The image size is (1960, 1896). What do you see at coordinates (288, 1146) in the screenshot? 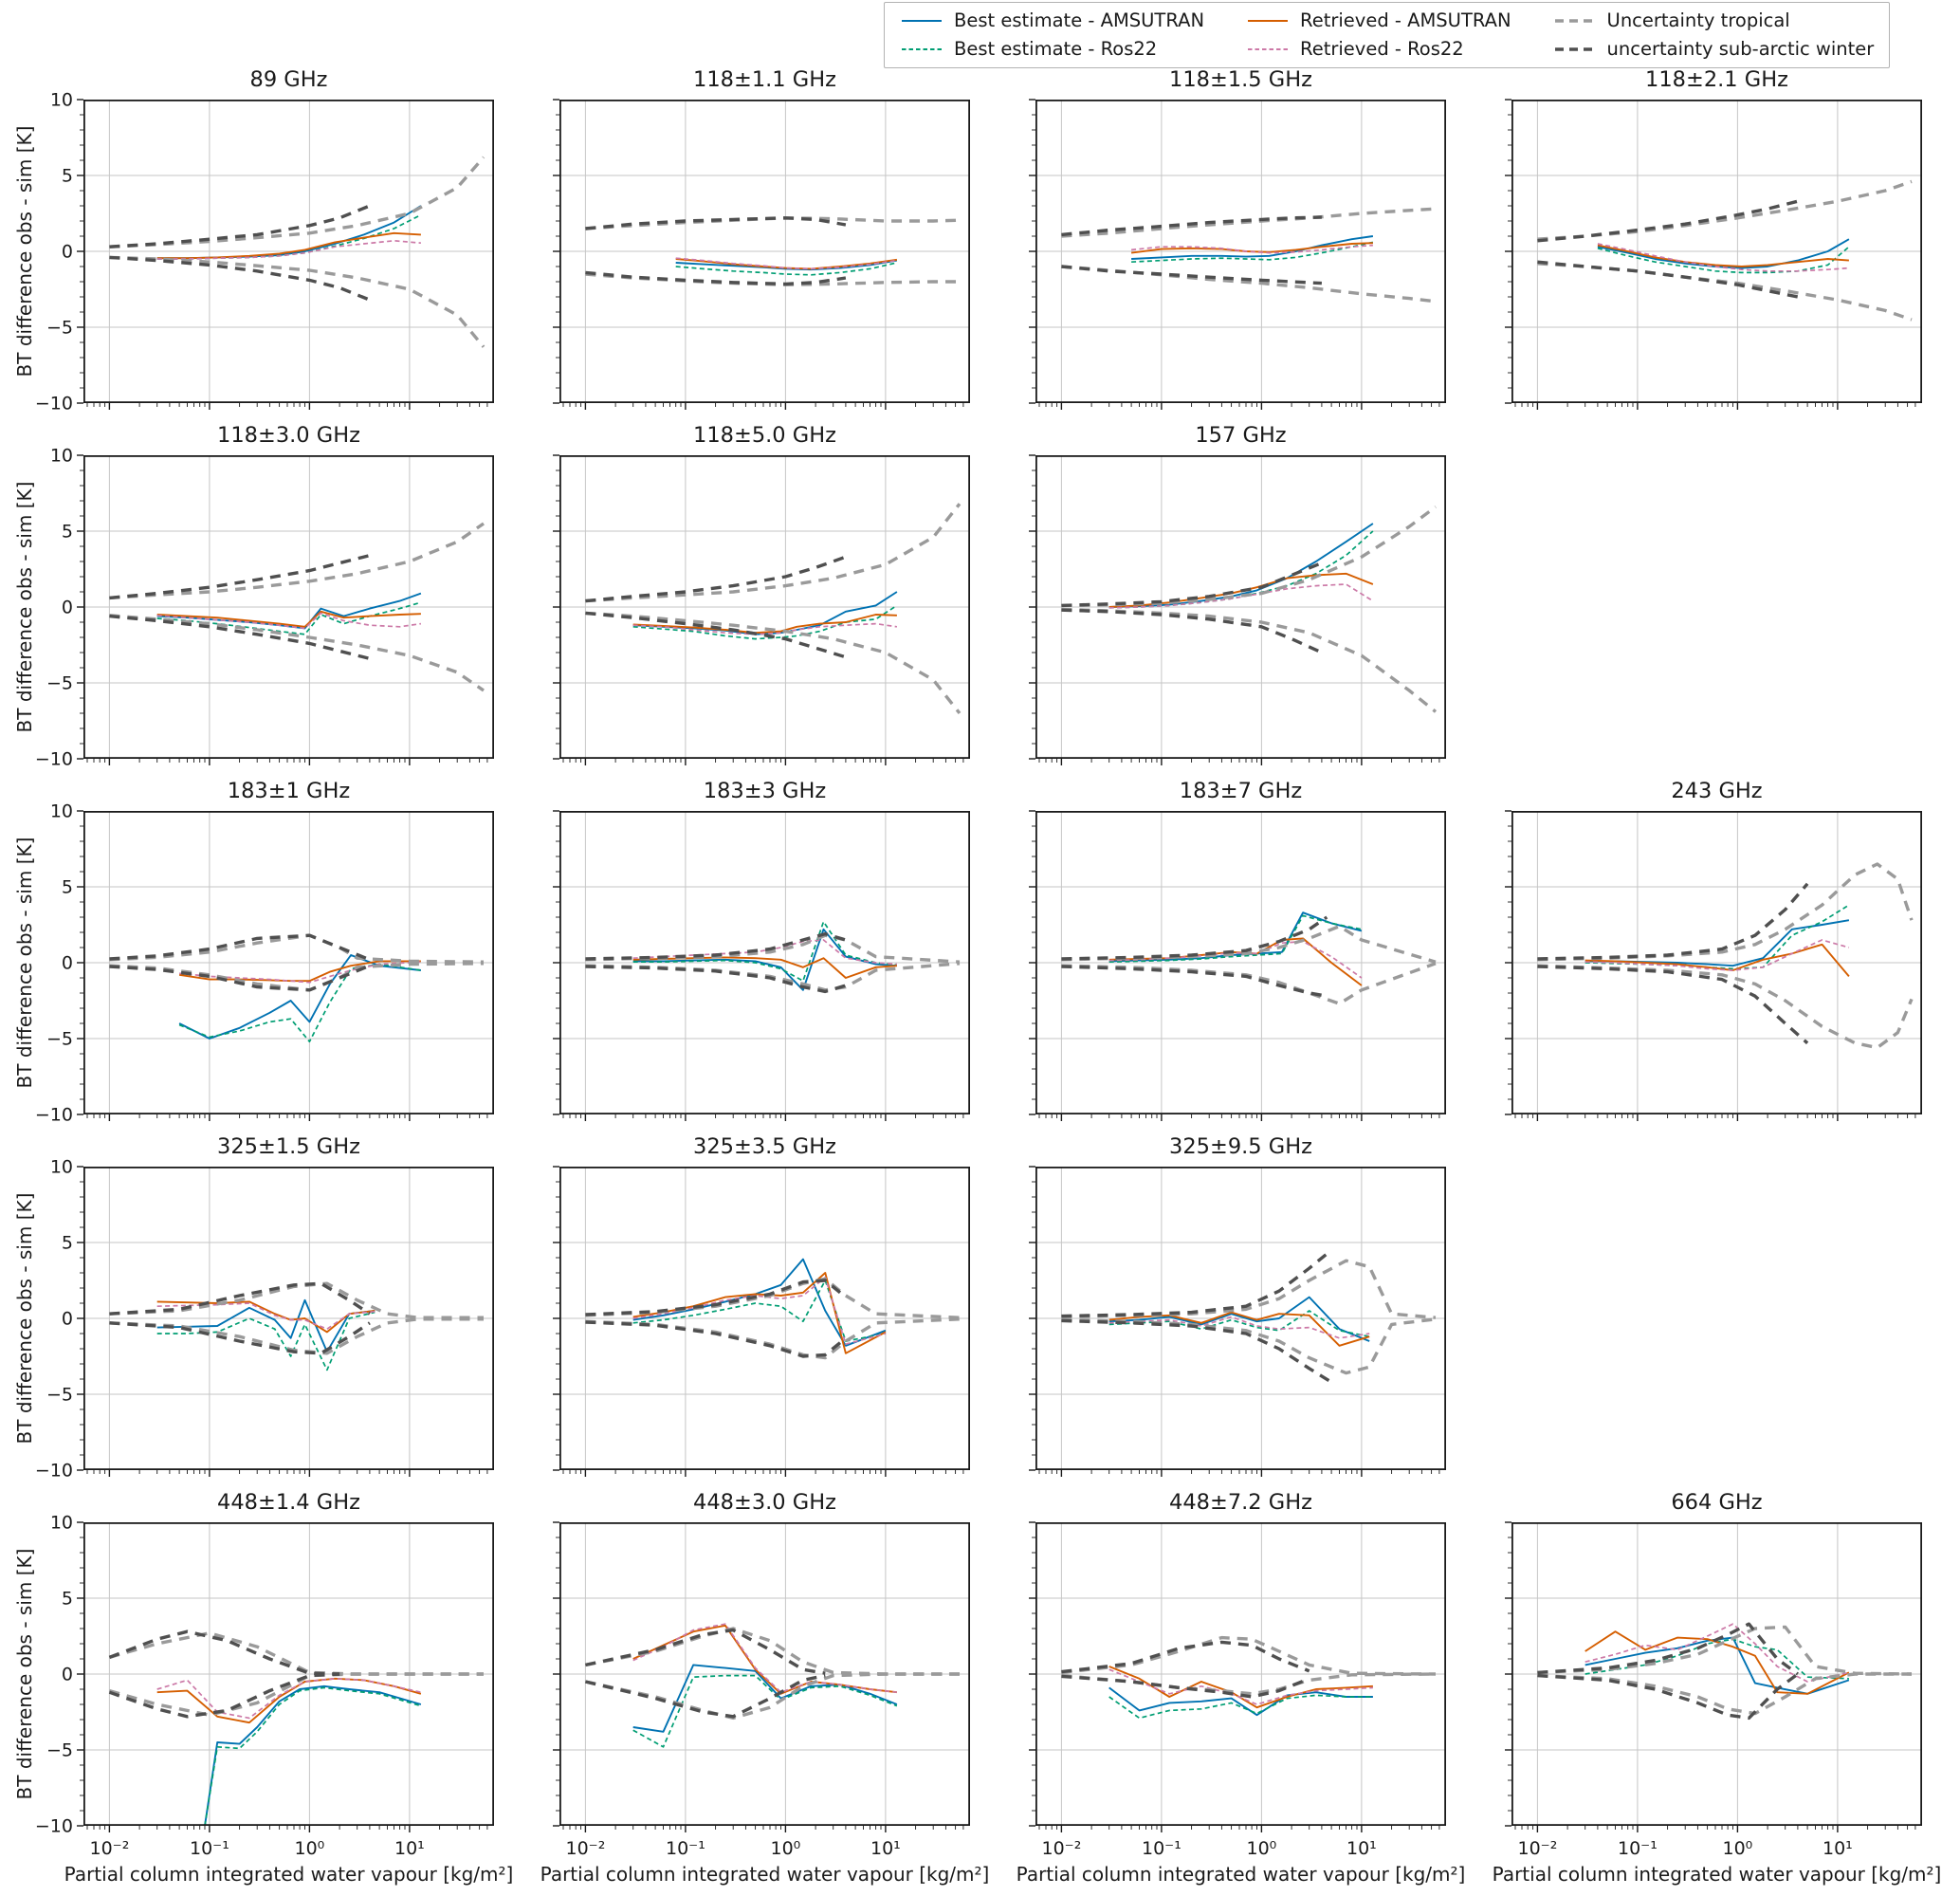
I see `subplot-title: 325±1.5 GHz` at bounding box center [288, 1146].